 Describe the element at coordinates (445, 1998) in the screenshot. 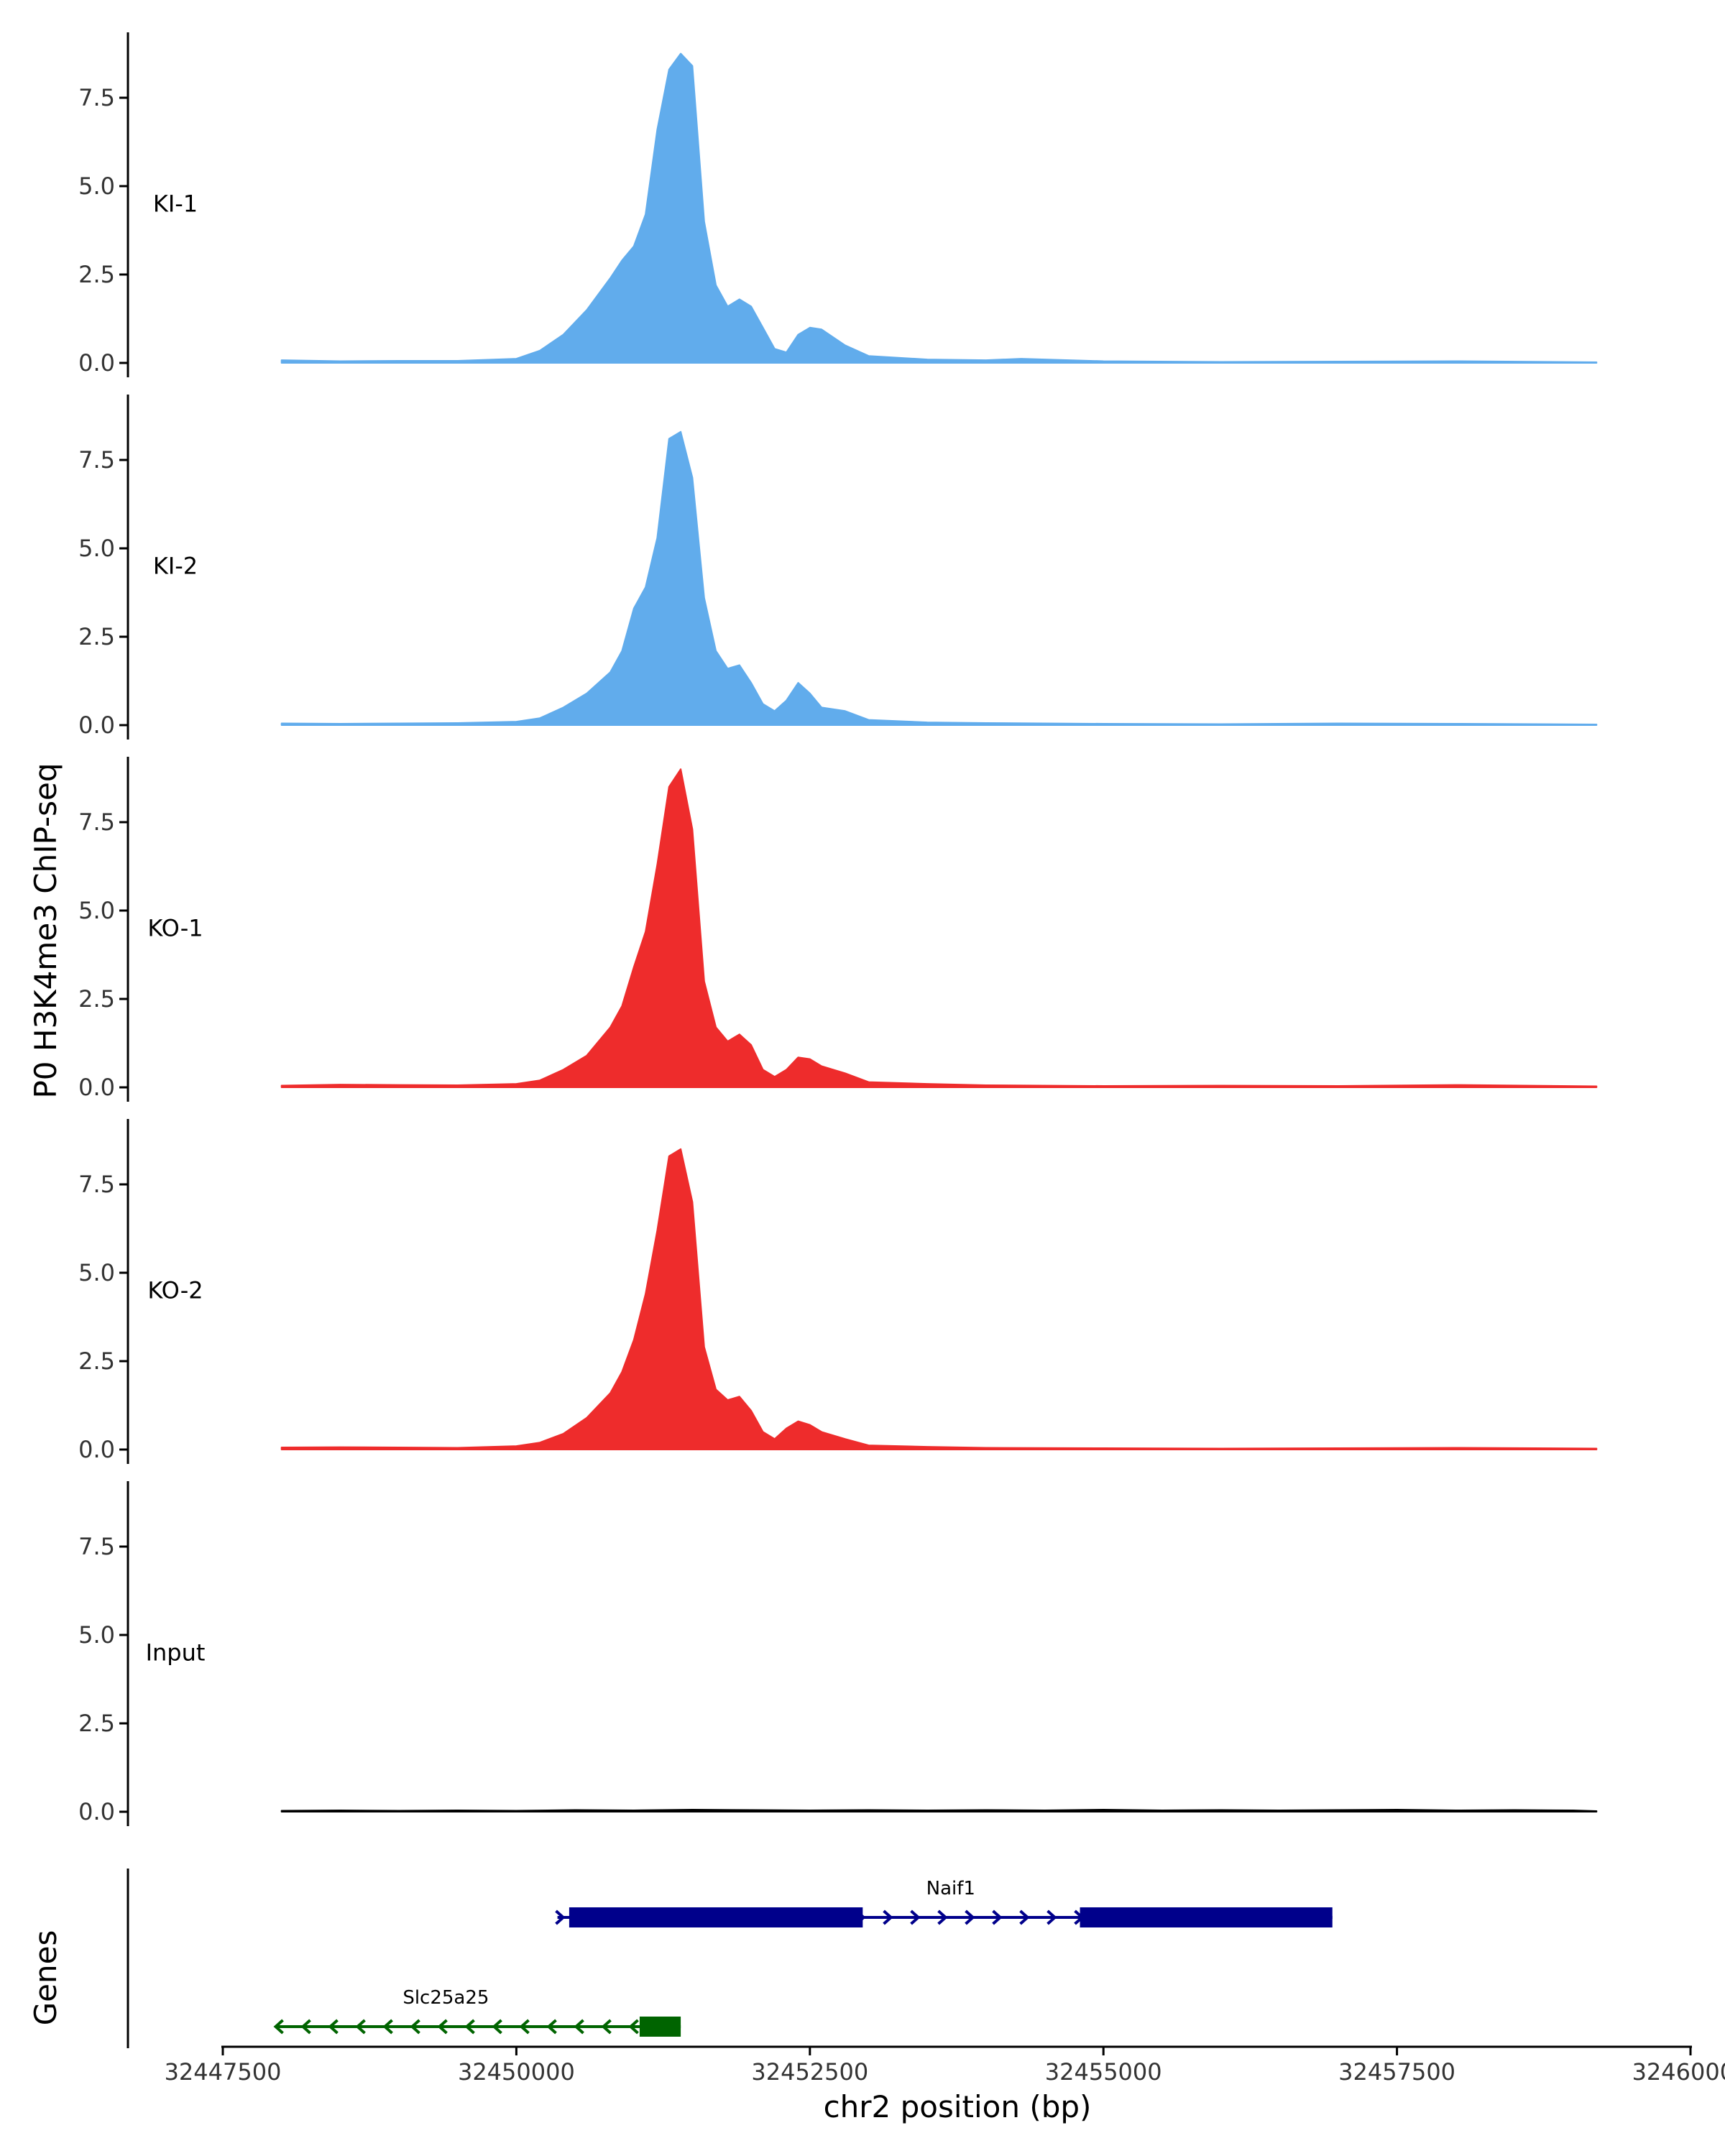

I see `gene-label: Slc25a25` at that location.